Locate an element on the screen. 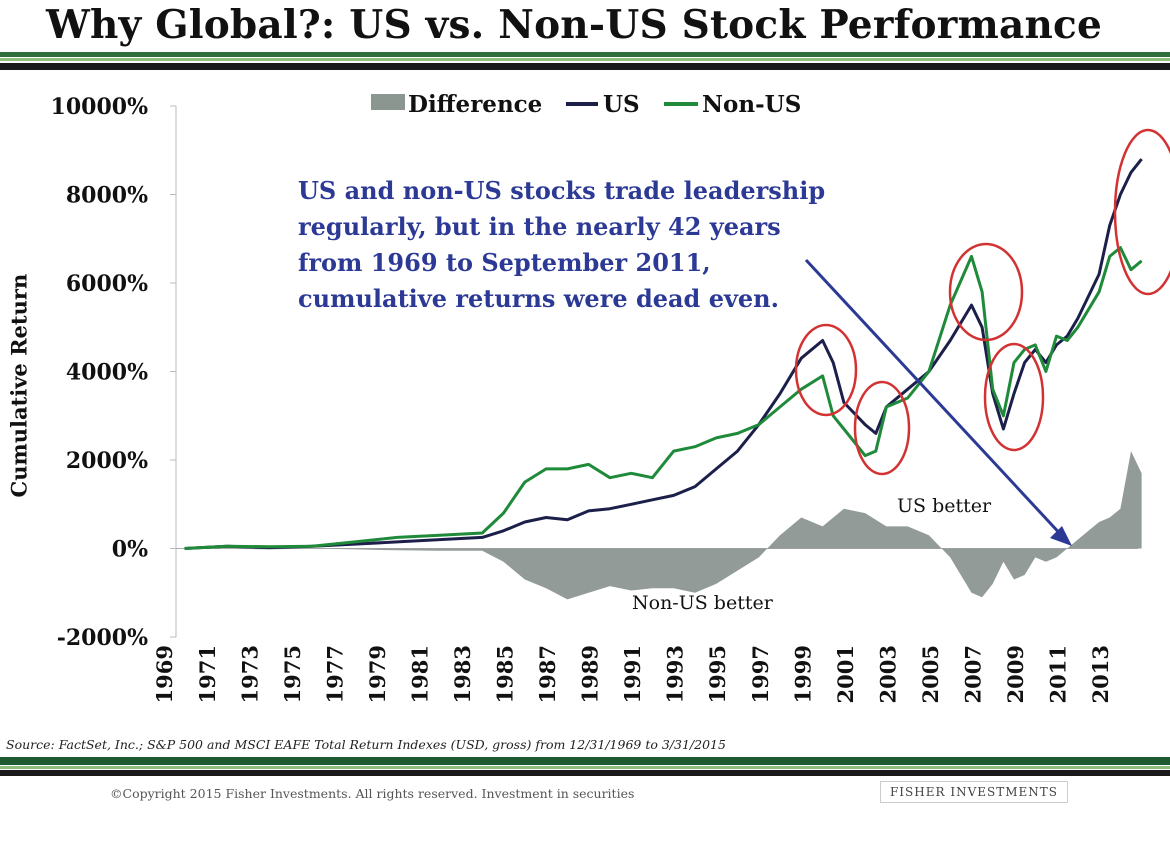 The height and width of the screenshot is (855, 1170). y-tick-label: -2000% is located at coordinates (102, 638).